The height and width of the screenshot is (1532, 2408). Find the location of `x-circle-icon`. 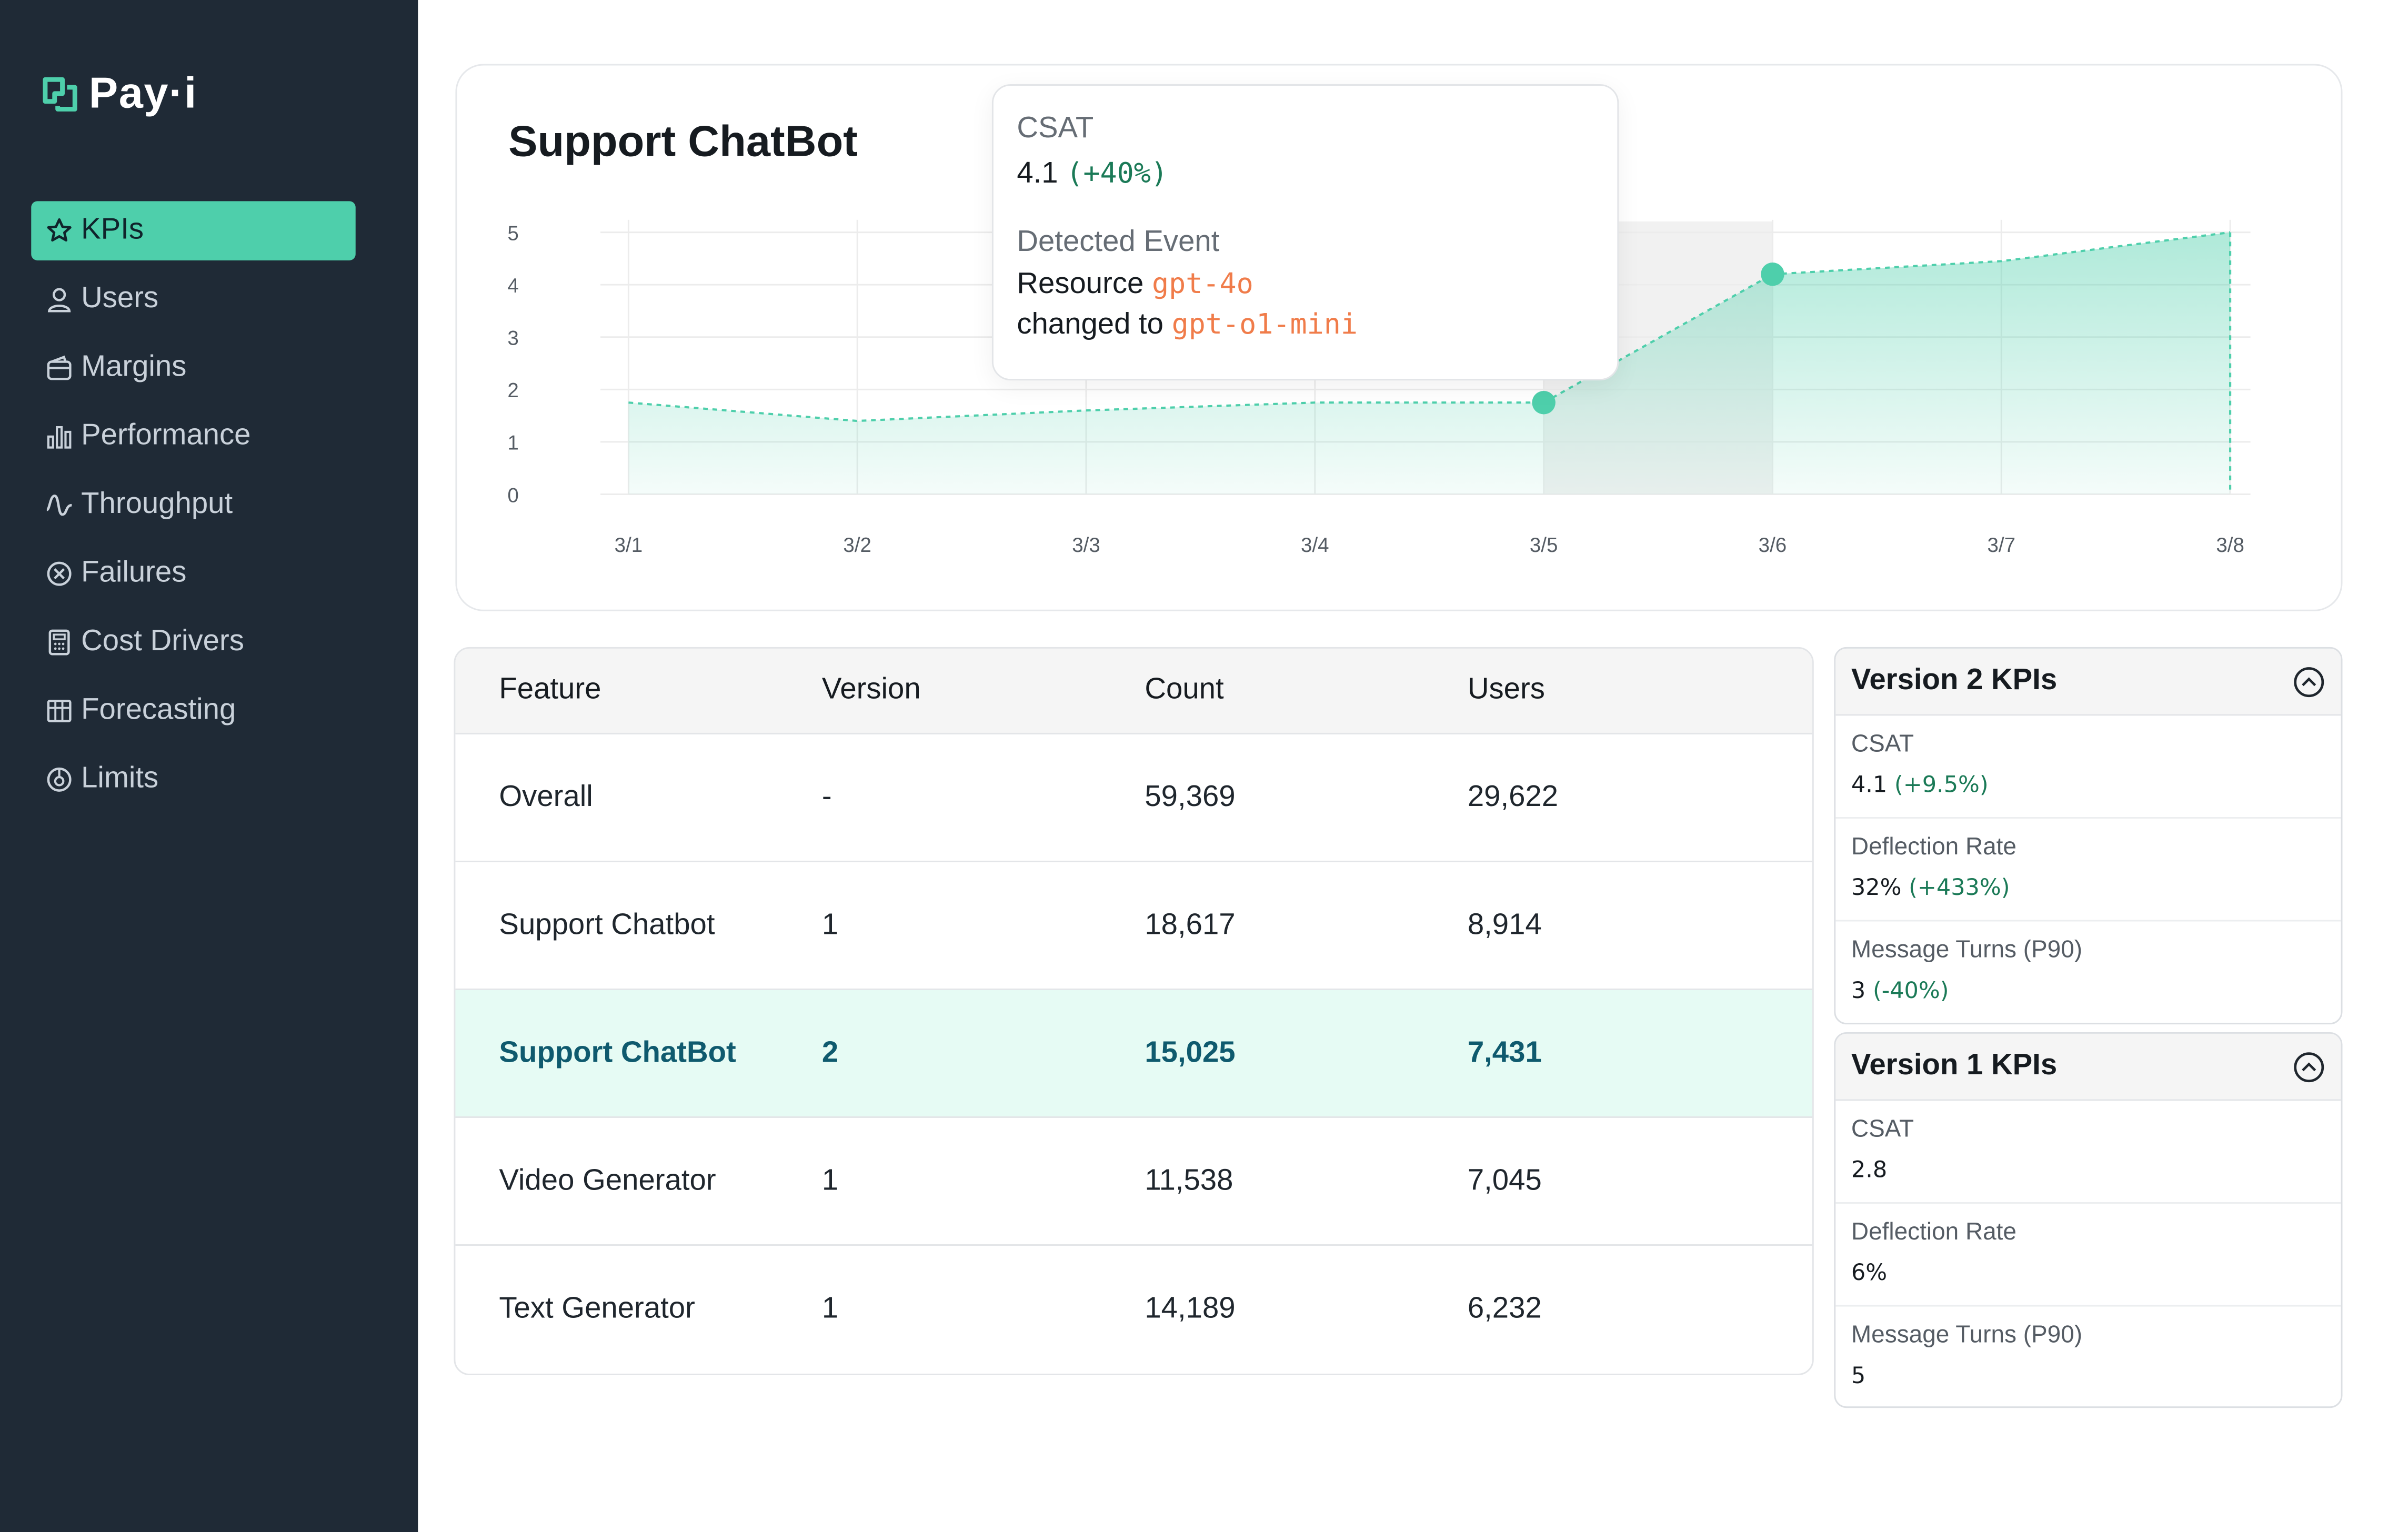

x-circle-icon is located at coordinates (59, 573).